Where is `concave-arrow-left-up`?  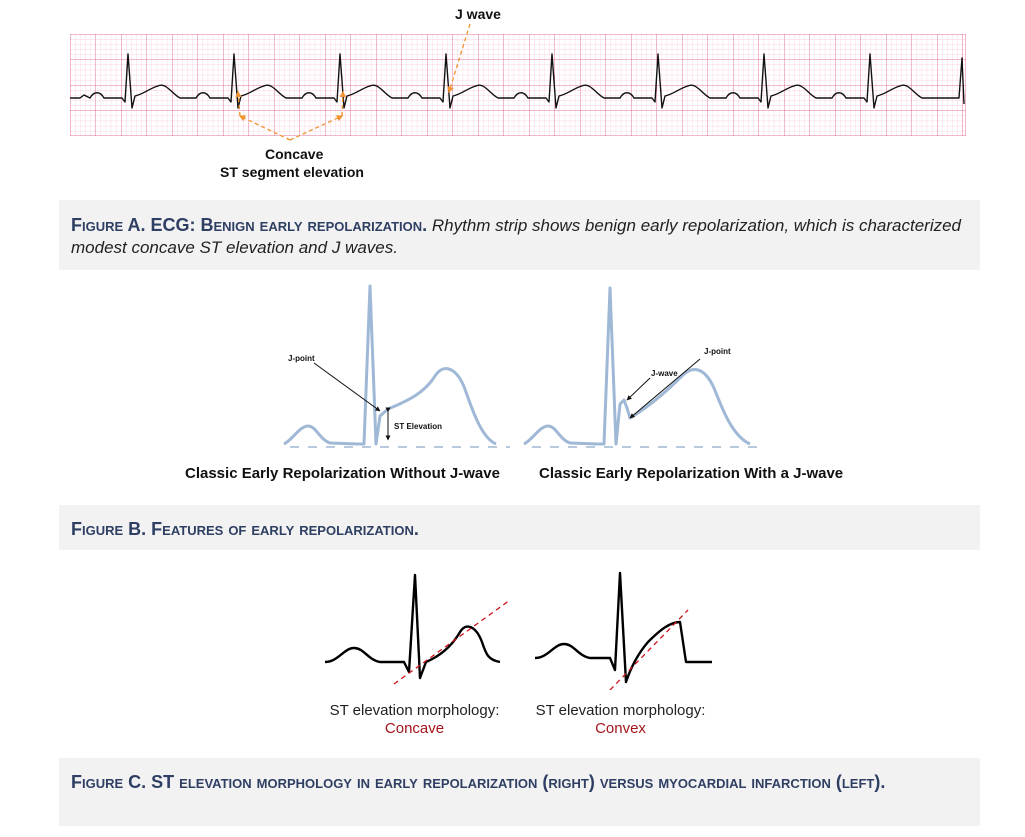
concave-arrow-left-up is located at coordinates (238, 103).